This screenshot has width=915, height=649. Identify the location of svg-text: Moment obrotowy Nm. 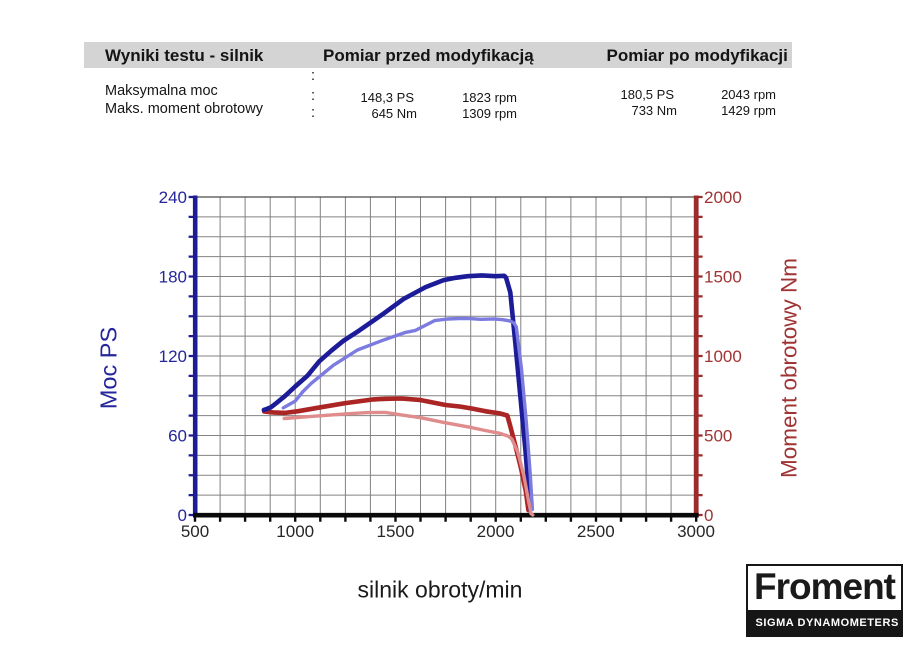
(789, 368).